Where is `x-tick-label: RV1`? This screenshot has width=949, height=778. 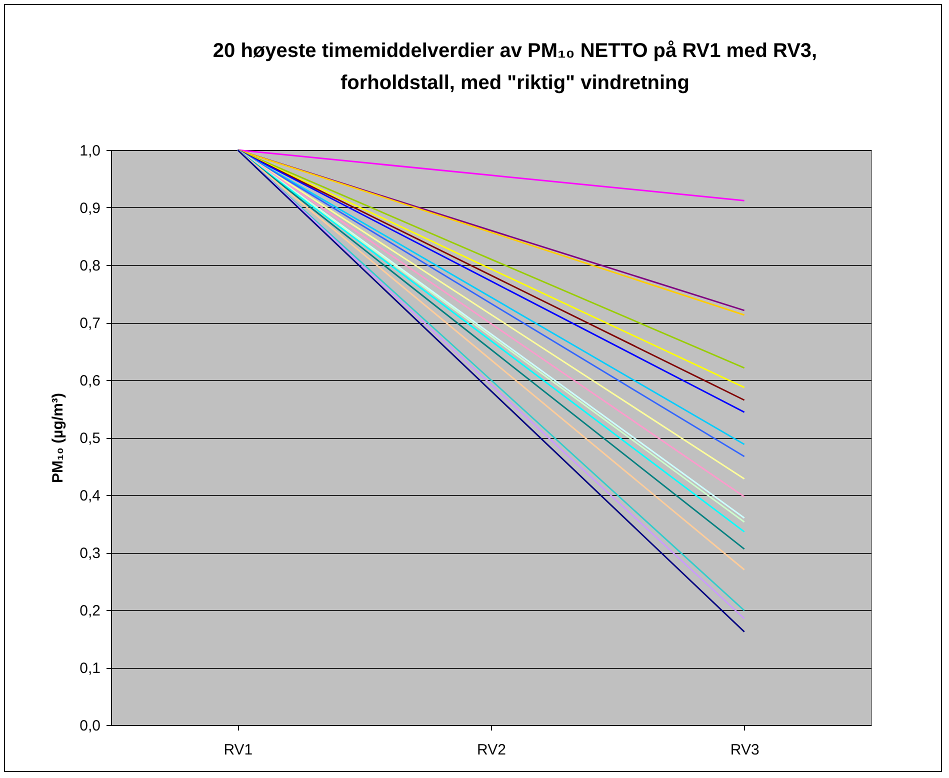
x-tick-label: RV1 is located at coordinates (238, 750).